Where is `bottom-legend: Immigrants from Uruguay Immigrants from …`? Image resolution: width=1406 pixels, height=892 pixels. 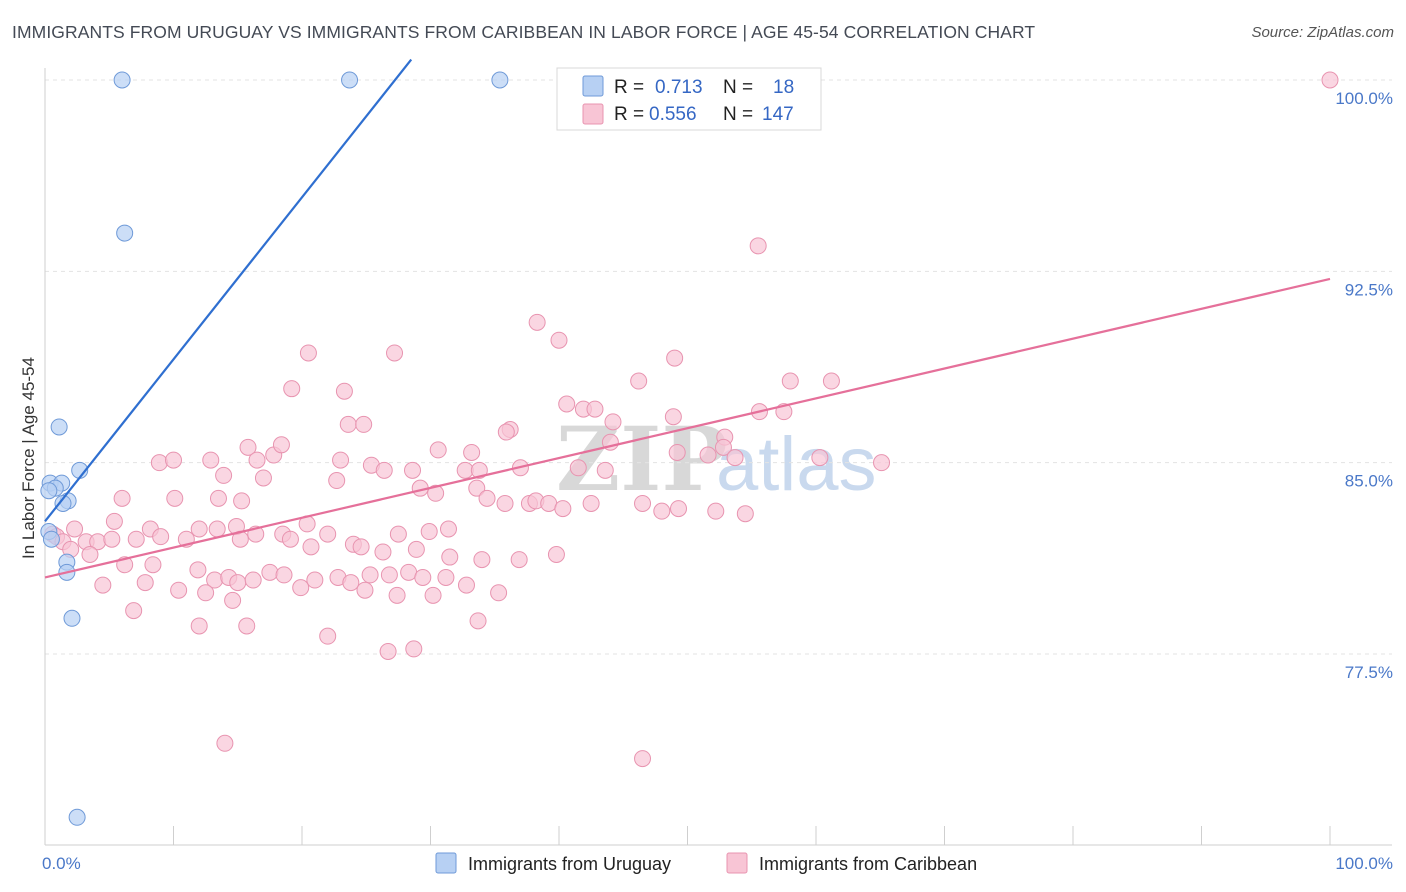 bottom-legend: Immigrants from Uruguay Immigrants from … is located at coordinates (706, 863).